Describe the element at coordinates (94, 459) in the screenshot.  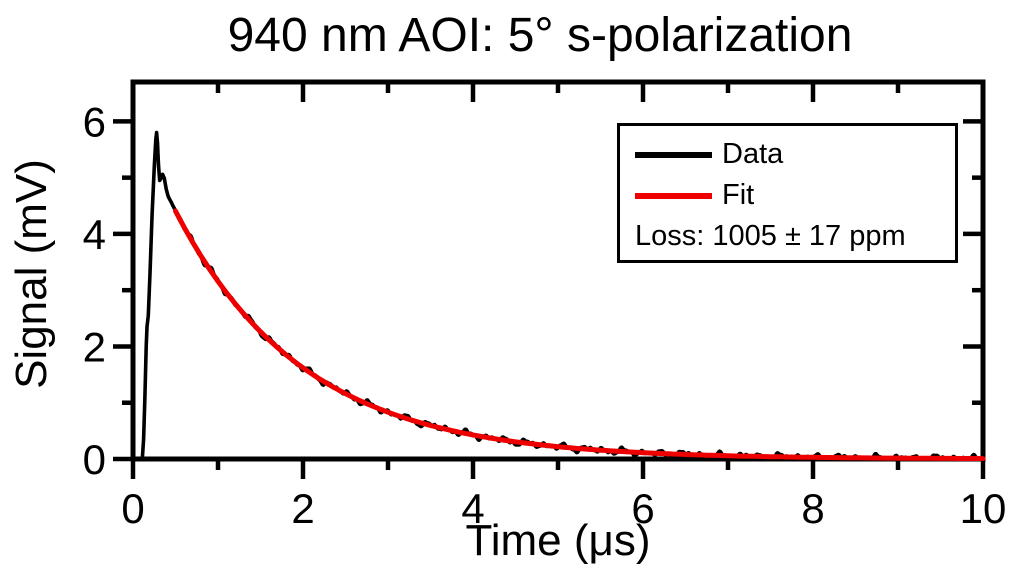
I see `y-tick-label: 0` at that location.